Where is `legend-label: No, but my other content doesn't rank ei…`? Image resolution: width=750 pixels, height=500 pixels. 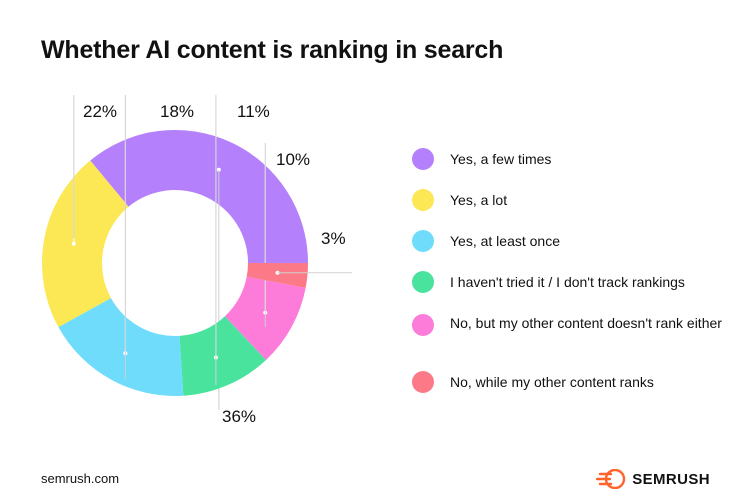
legend-label: No, but my other content doesn't rank ei… is located at coordinates (586, 323).